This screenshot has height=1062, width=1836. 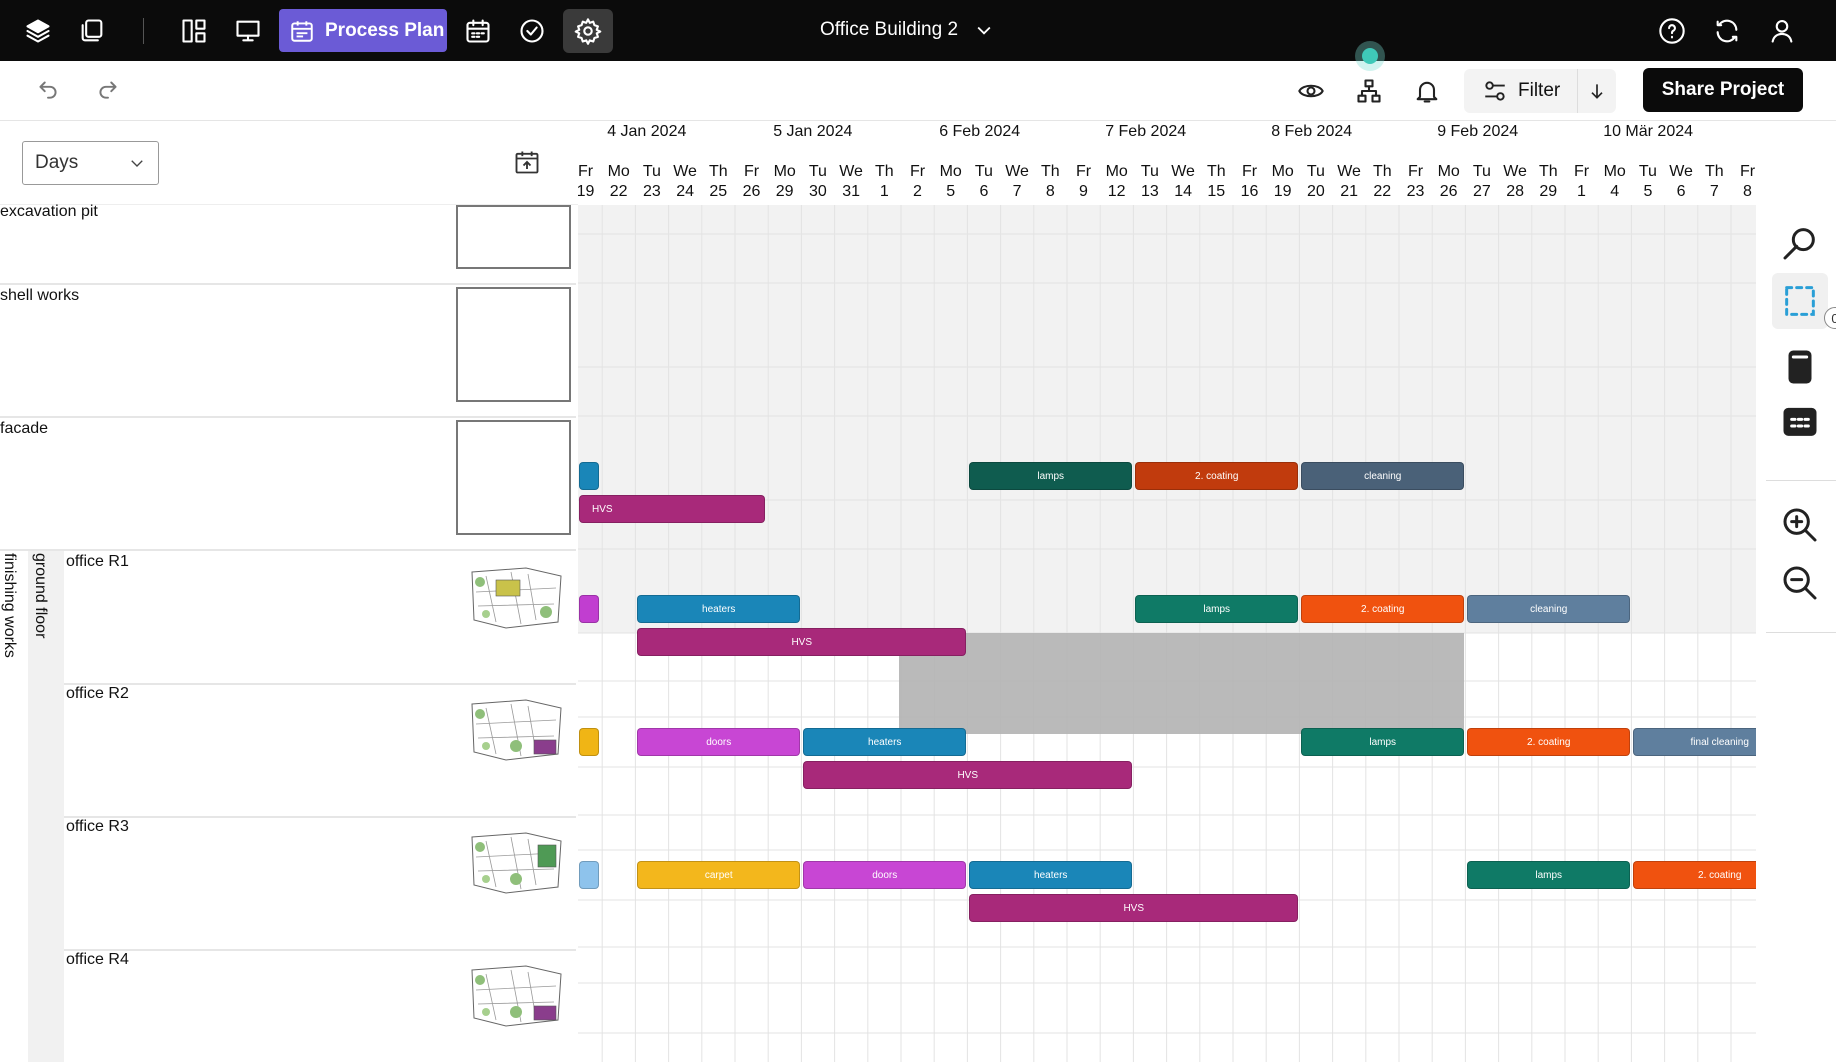 What do you see at coordinates (478, 31) in the screenshot?
I see `calendar-alt-icon` at bounding box center [478, 31].